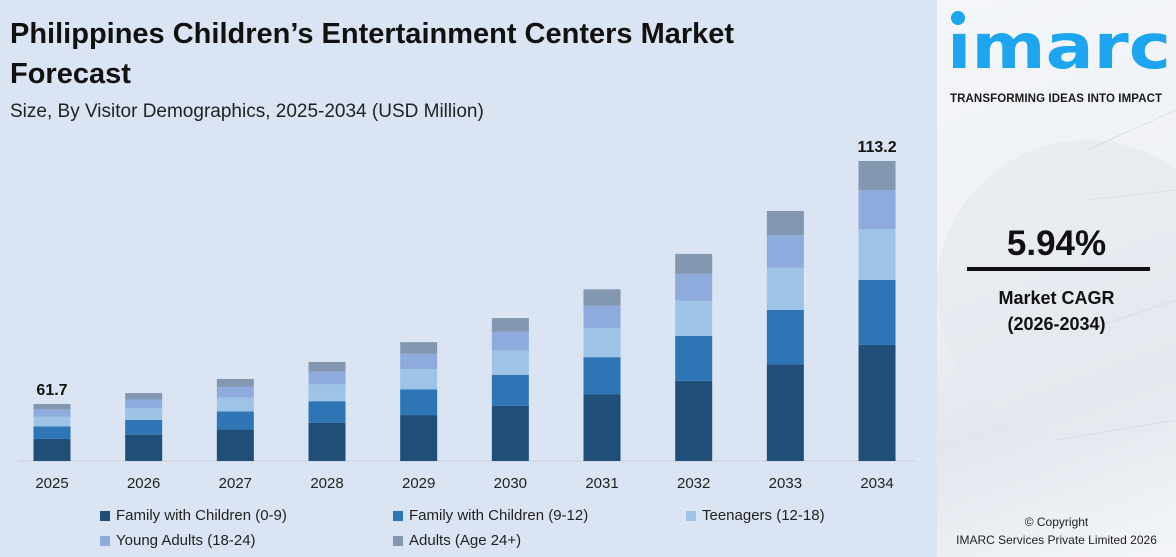  I want to click on copyright: © Copyright, so click(1056, 522).